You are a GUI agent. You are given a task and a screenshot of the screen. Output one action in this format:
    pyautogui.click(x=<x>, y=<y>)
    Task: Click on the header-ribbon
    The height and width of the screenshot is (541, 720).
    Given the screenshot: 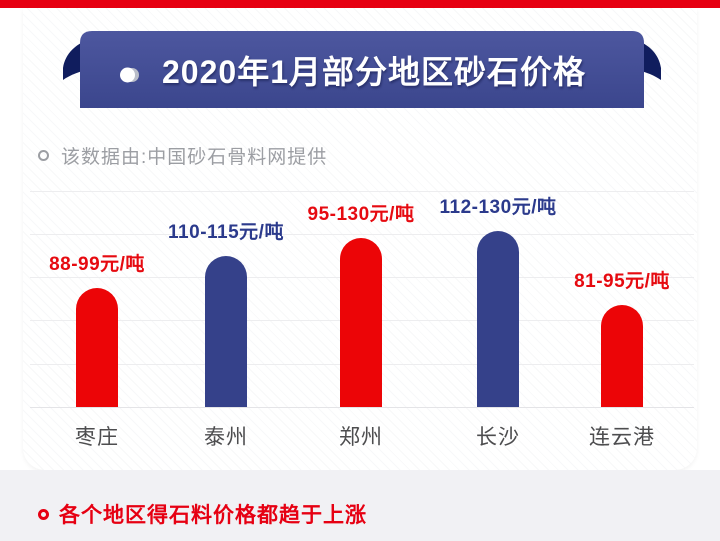 What is the action you would take?
    pyautogui.click(x=362, y=69)
    